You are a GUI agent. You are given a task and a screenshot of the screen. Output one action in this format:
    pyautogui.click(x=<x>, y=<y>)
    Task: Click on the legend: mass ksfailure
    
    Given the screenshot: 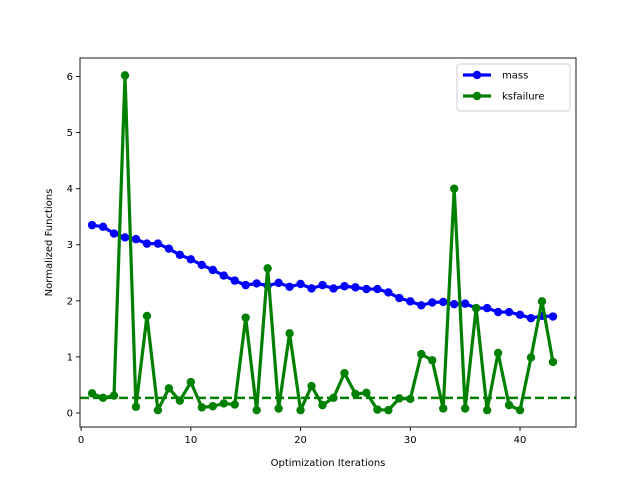 What is the action you would take?
    pyautogui.click(x=513, y=87)
    